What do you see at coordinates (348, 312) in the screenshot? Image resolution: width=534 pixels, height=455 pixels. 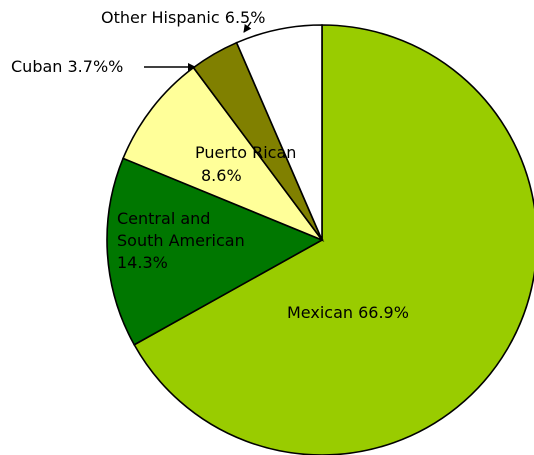 I see `label-mexican: Mexican 66.9%` at bounding box center [348, 312].